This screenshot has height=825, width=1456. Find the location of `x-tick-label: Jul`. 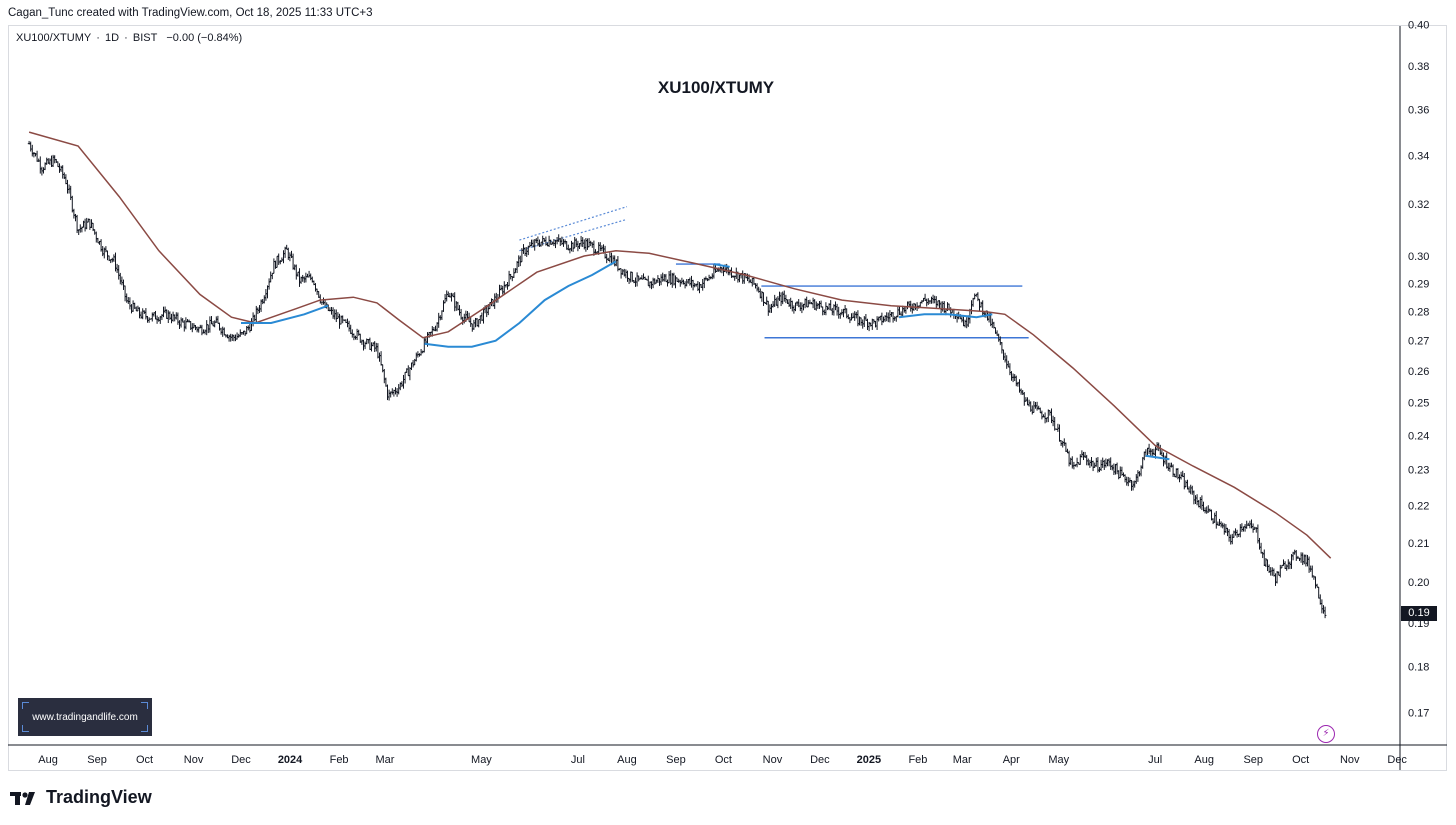

x-tick-label: Jul is located at coordinates (578, 760).